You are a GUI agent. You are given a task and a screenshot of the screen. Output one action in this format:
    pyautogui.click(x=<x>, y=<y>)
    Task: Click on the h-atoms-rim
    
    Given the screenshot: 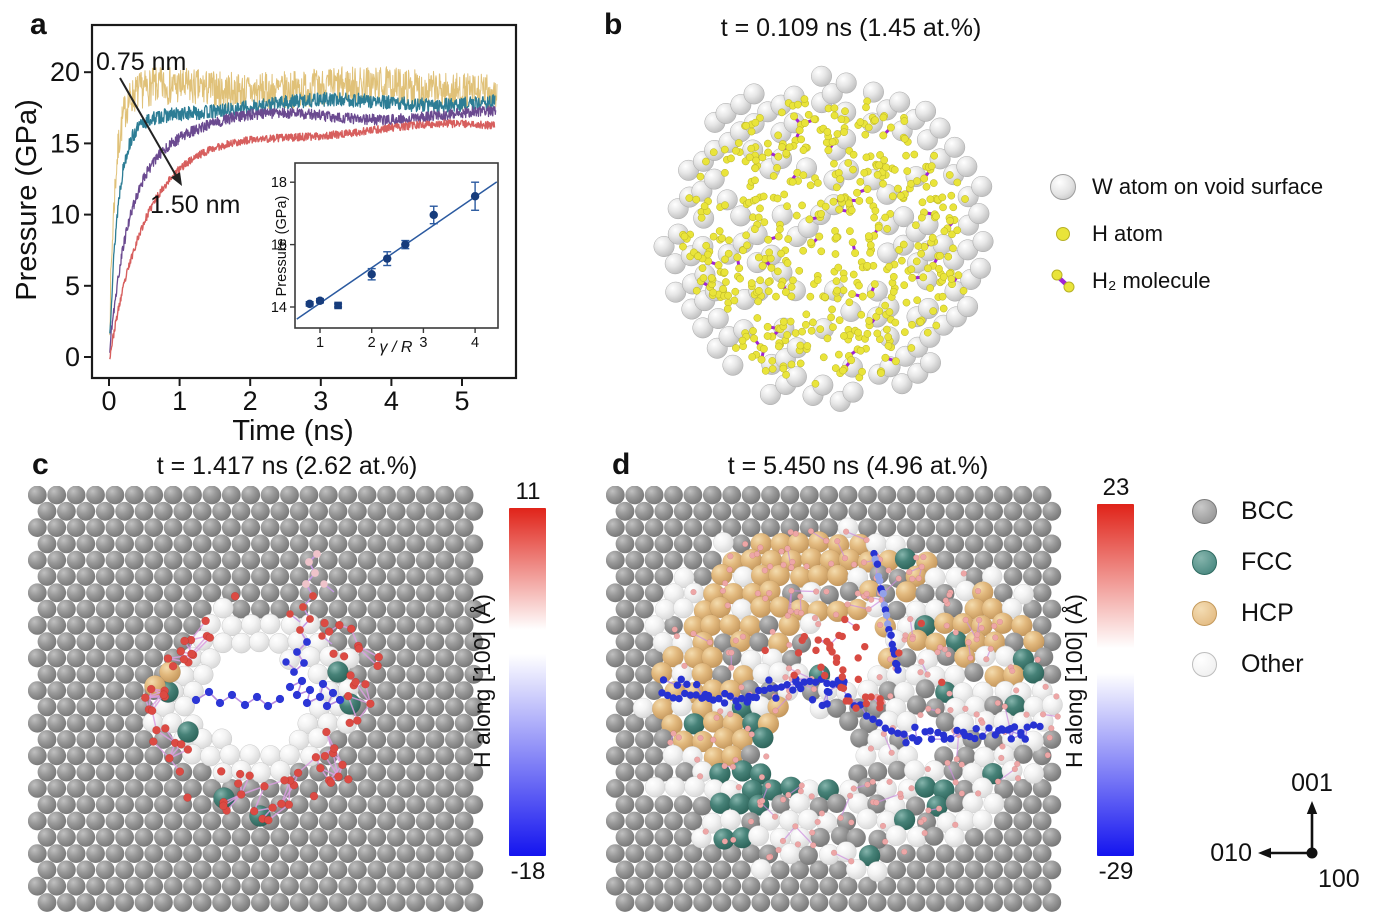 What is the action you would take?
    pyautogui.click(x=262, y=708)
    